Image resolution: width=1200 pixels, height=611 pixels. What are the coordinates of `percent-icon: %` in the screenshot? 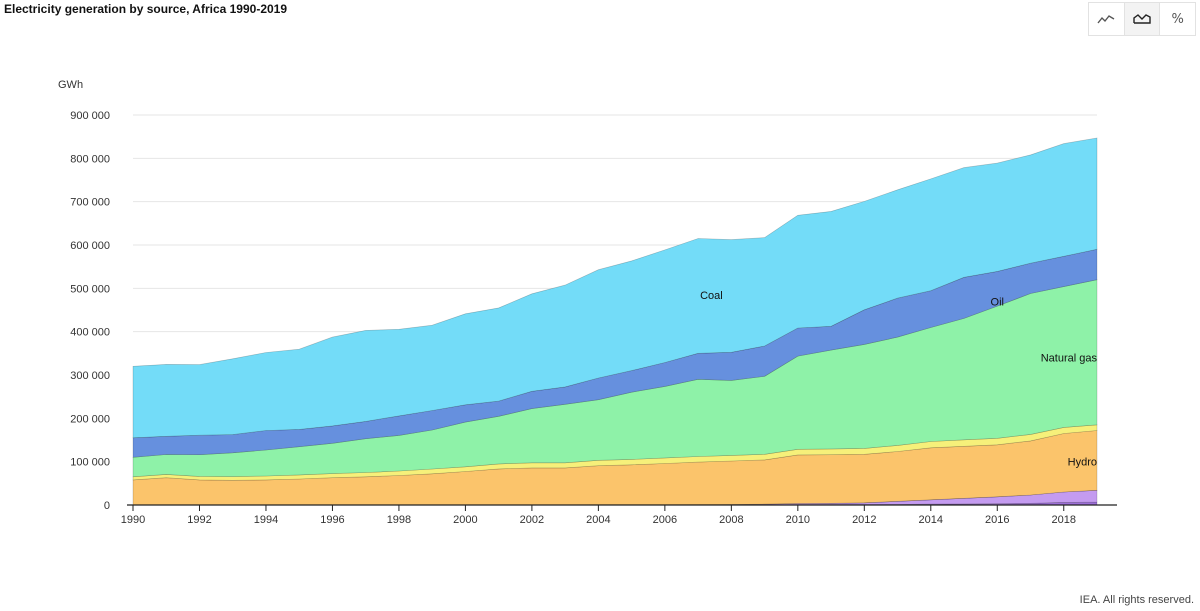 It's located at (1177, 19).